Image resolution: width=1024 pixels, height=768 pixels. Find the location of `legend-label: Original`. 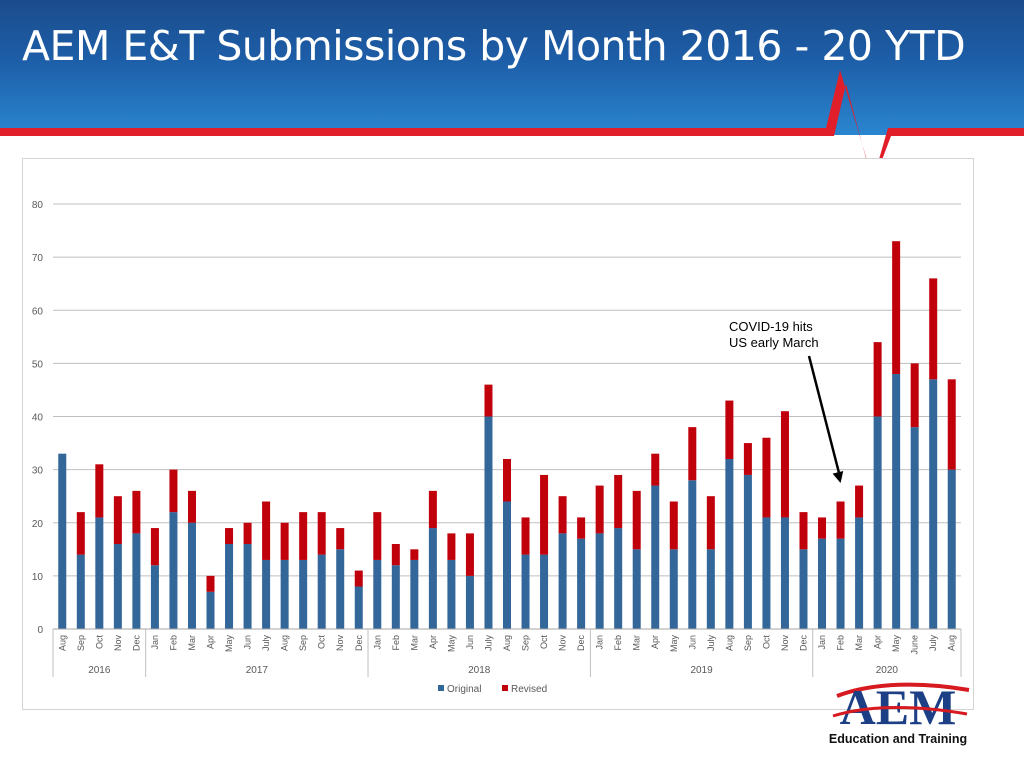

legend-label: Original is located at coordinates (464, 689).